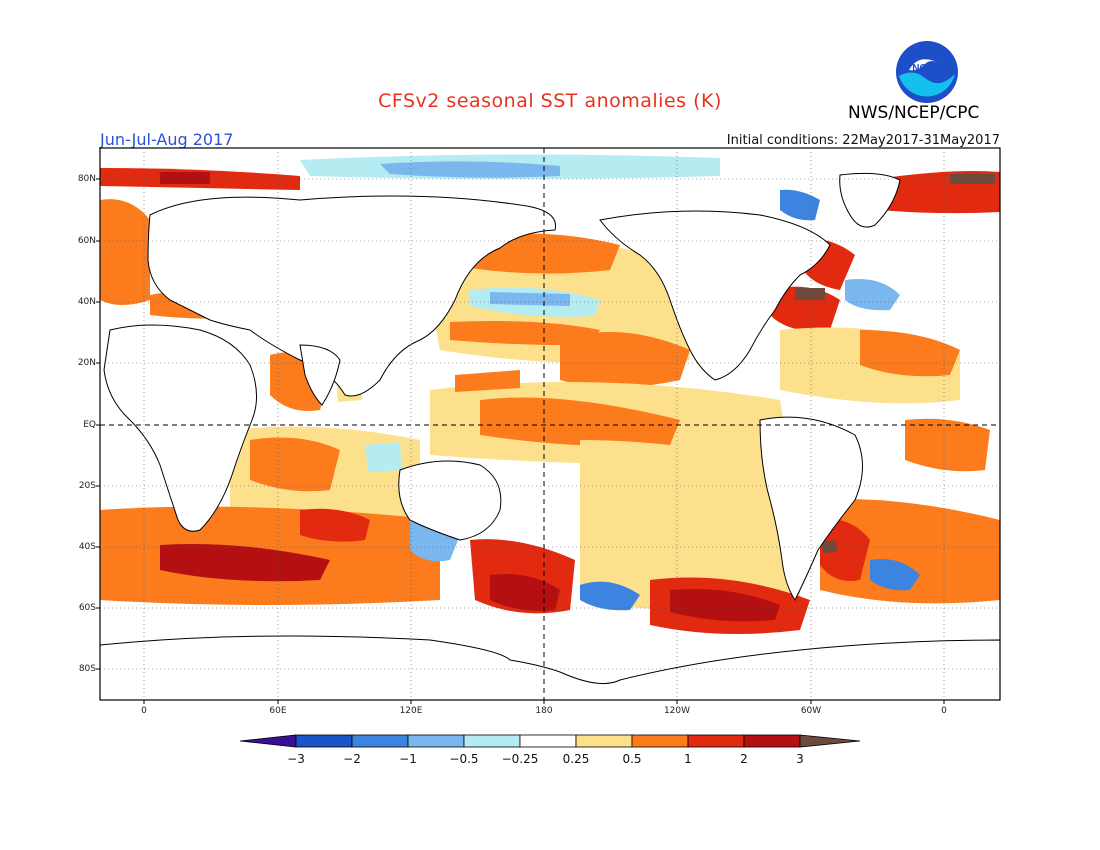 The image size is (1100, 850). I want to click on lon-tick-60w: 60W, so click(811, 711).